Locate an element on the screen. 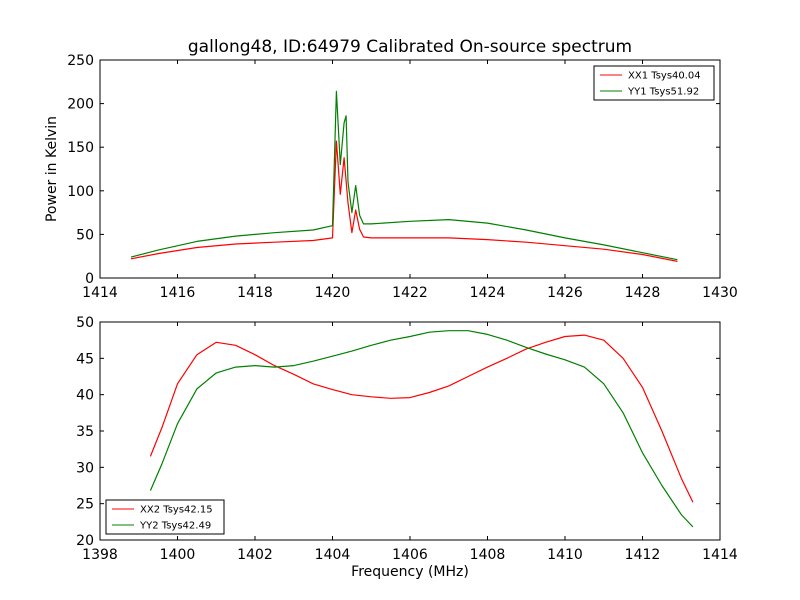 This screenshot has width=800, height=600. bottom-y-tick-label: 30 is located at coordinates (85, 468).